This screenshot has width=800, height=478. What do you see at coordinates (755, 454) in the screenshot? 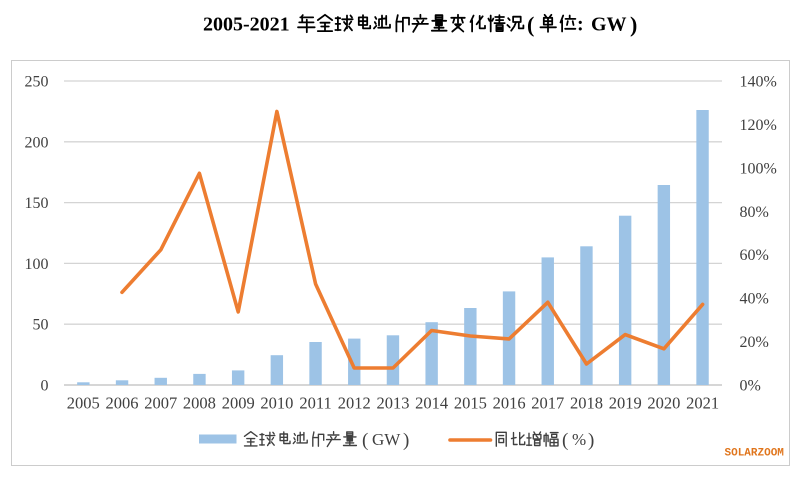
I see `svg-text: SOLARZOOM` at bounding box center [755, 454].